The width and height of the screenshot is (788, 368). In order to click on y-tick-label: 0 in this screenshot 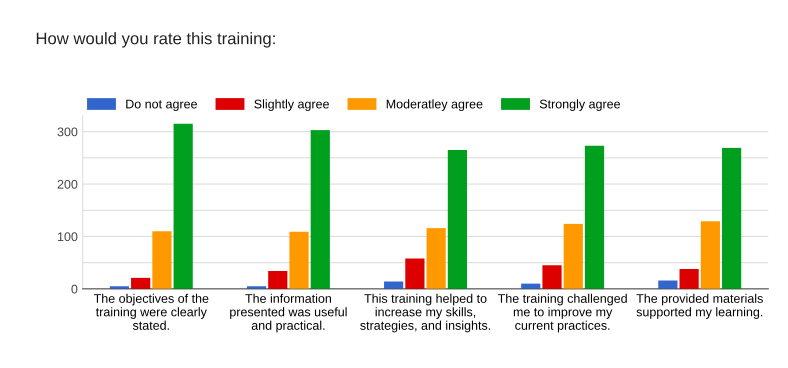, I will do `click(74, 289)`.